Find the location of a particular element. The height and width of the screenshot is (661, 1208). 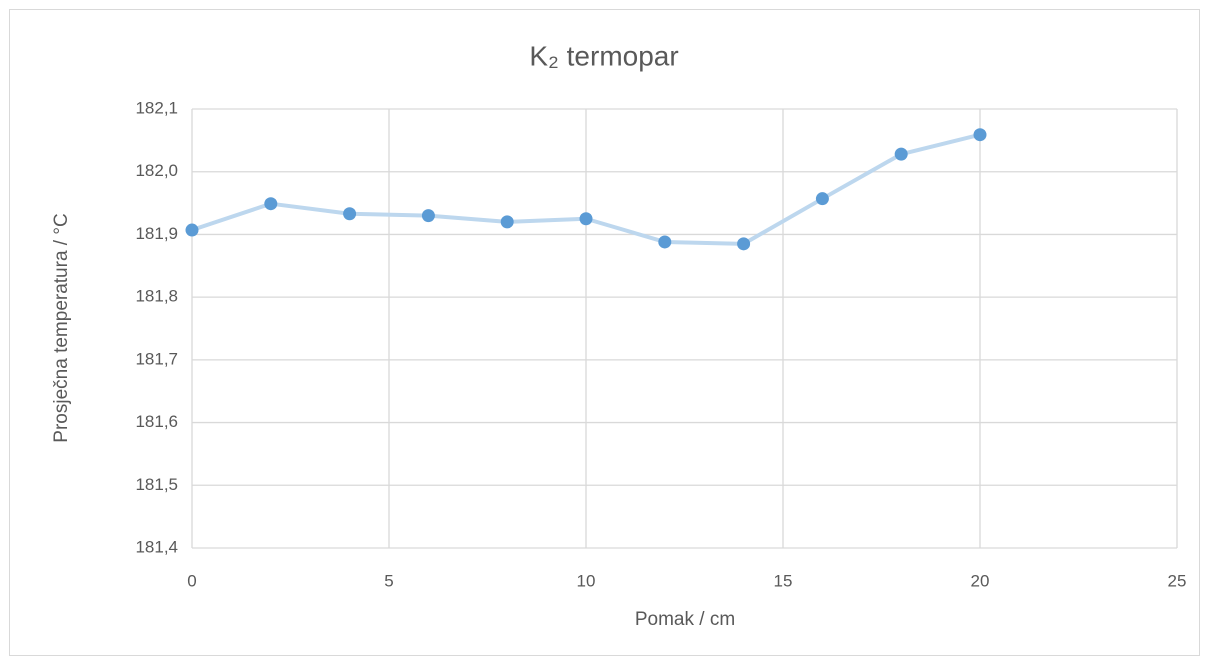

x-tick-label: 20 is located at coordinates (980, 580).